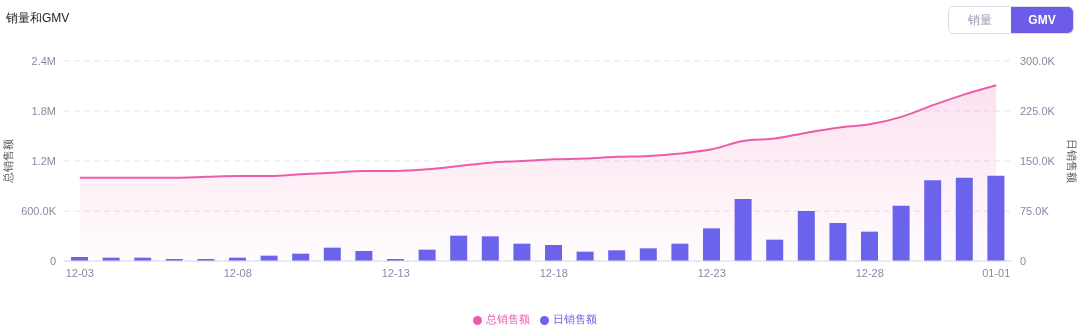 The height and width of the screenshot is (329, 1080). Describe the element at coordinates (869, 272) in the screenshot. I see `x-tick-label: 12-28` at that location.